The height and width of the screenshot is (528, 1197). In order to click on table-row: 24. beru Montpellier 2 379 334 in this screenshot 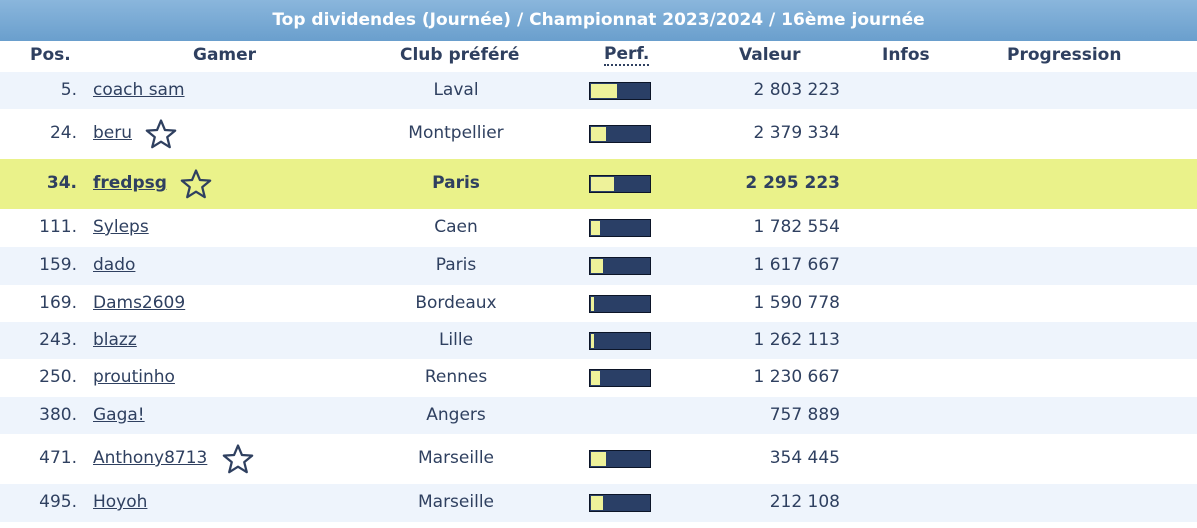, I will do `click(598, 134)`.